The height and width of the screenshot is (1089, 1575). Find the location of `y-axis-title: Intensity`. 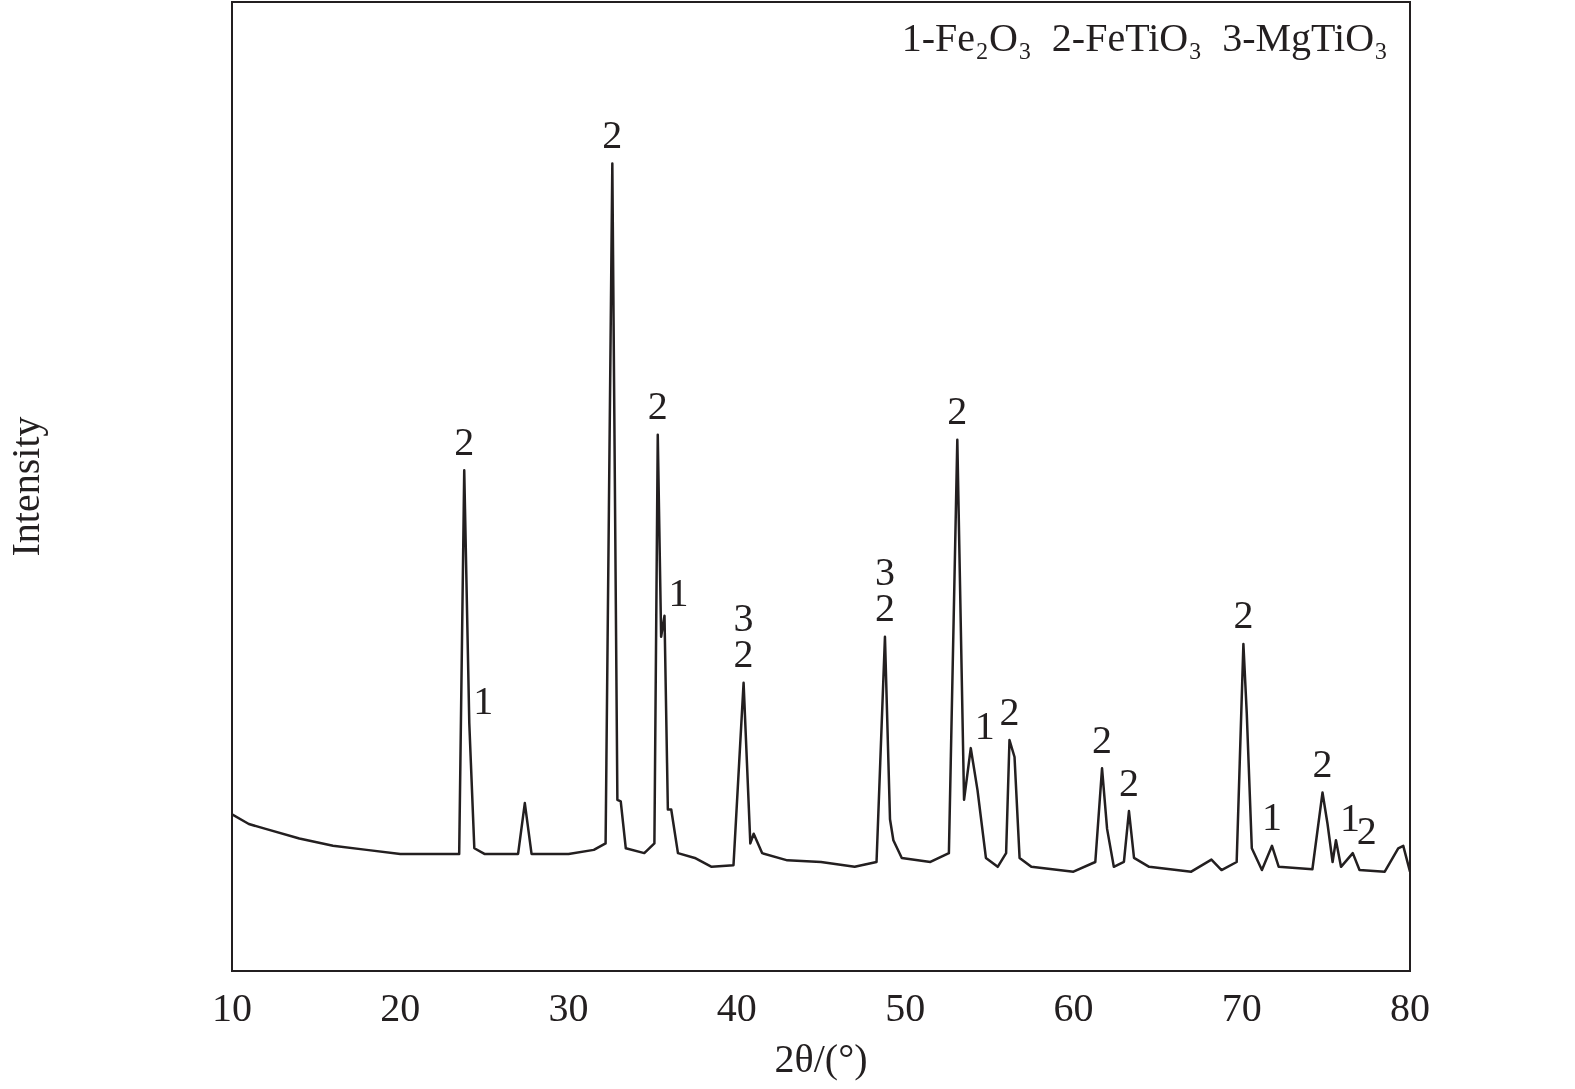

y-axis-title: Intensity is located at coordinates (25, 486).